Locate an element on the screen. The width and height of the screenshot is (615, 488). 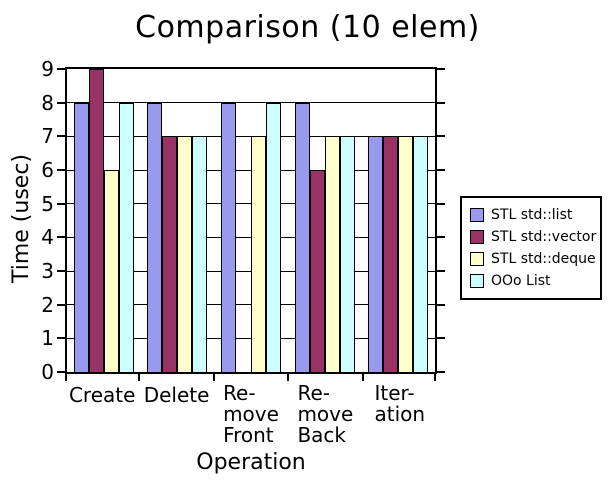
x-category-cell: Re- move Back is located at coordinates (325, 415).